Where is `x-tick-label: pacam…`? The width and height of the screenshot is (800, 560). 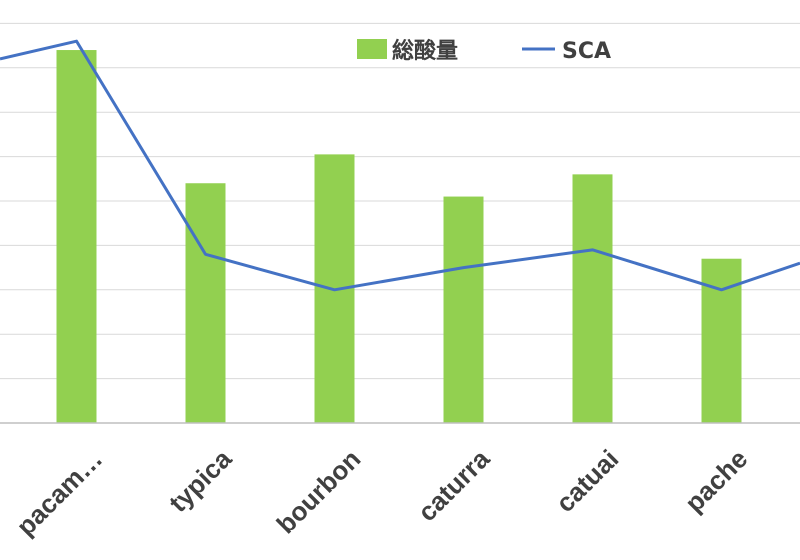
x-tick-label: pacam… is located at coordinates (59, 493).